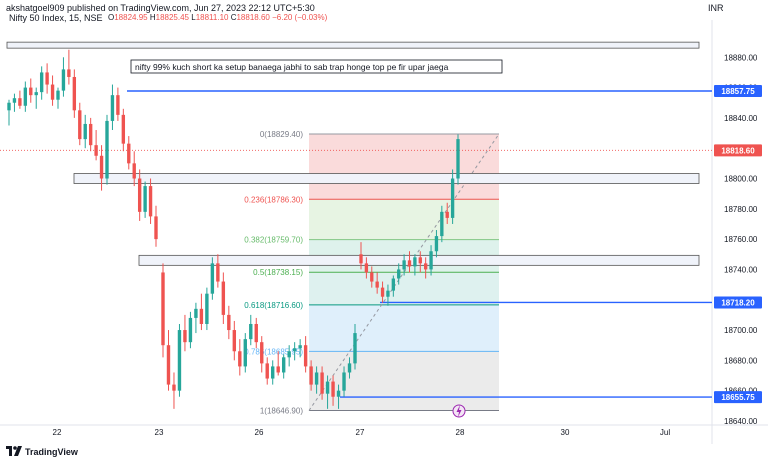 This screenshot has width=768, height=462. What do you see at coordinates (233, 17) in the screenshot?
I see `ohlc-c-label: C` at bounding box center [233, 17].